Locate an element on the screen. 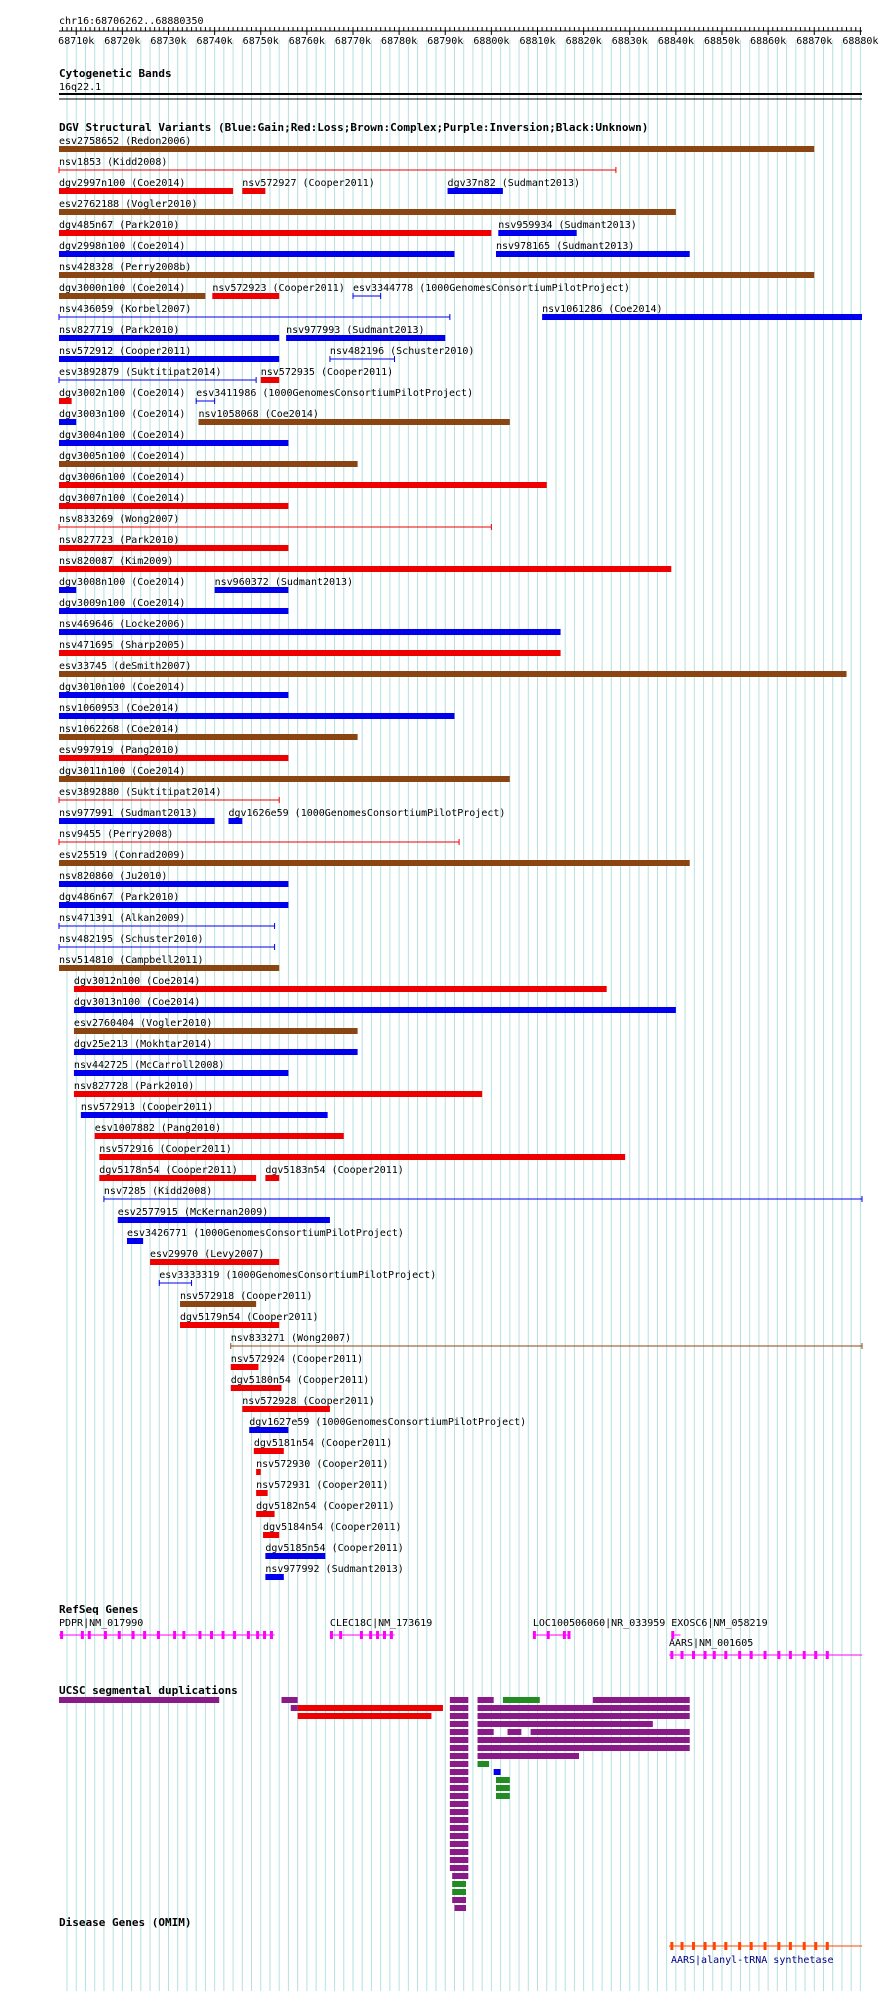 The image size is (890, 1991). sv-label: nsv572923 (Cooper2011) is located at coordinates (278, 288).